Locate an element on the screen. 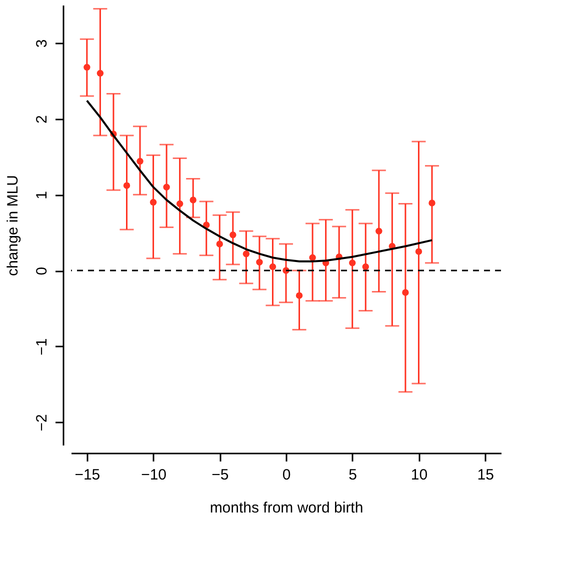  x-tick-label: 15 is located at coordinates (485, 475).